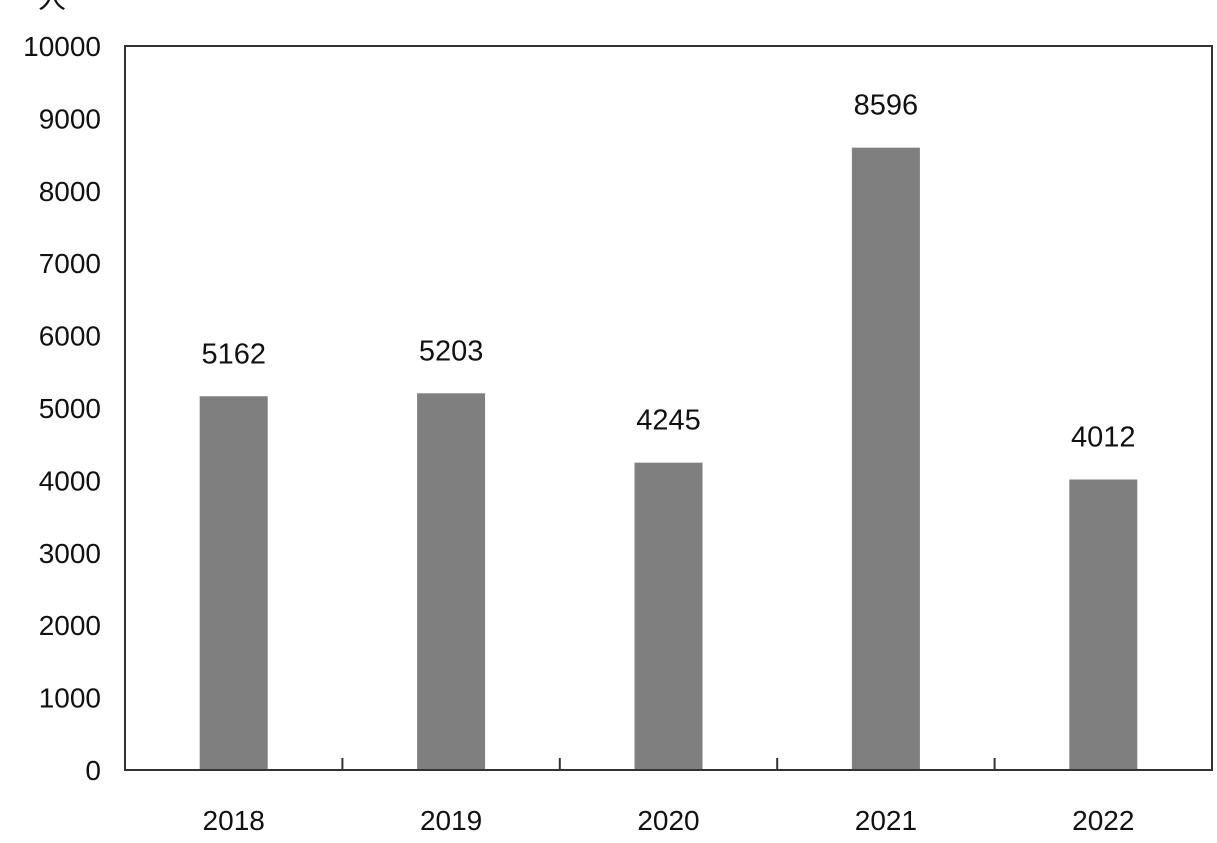  Describe the element at coordinates (1103, 438) in the screenshot. I see `data-label-2022: 4012` at that location.